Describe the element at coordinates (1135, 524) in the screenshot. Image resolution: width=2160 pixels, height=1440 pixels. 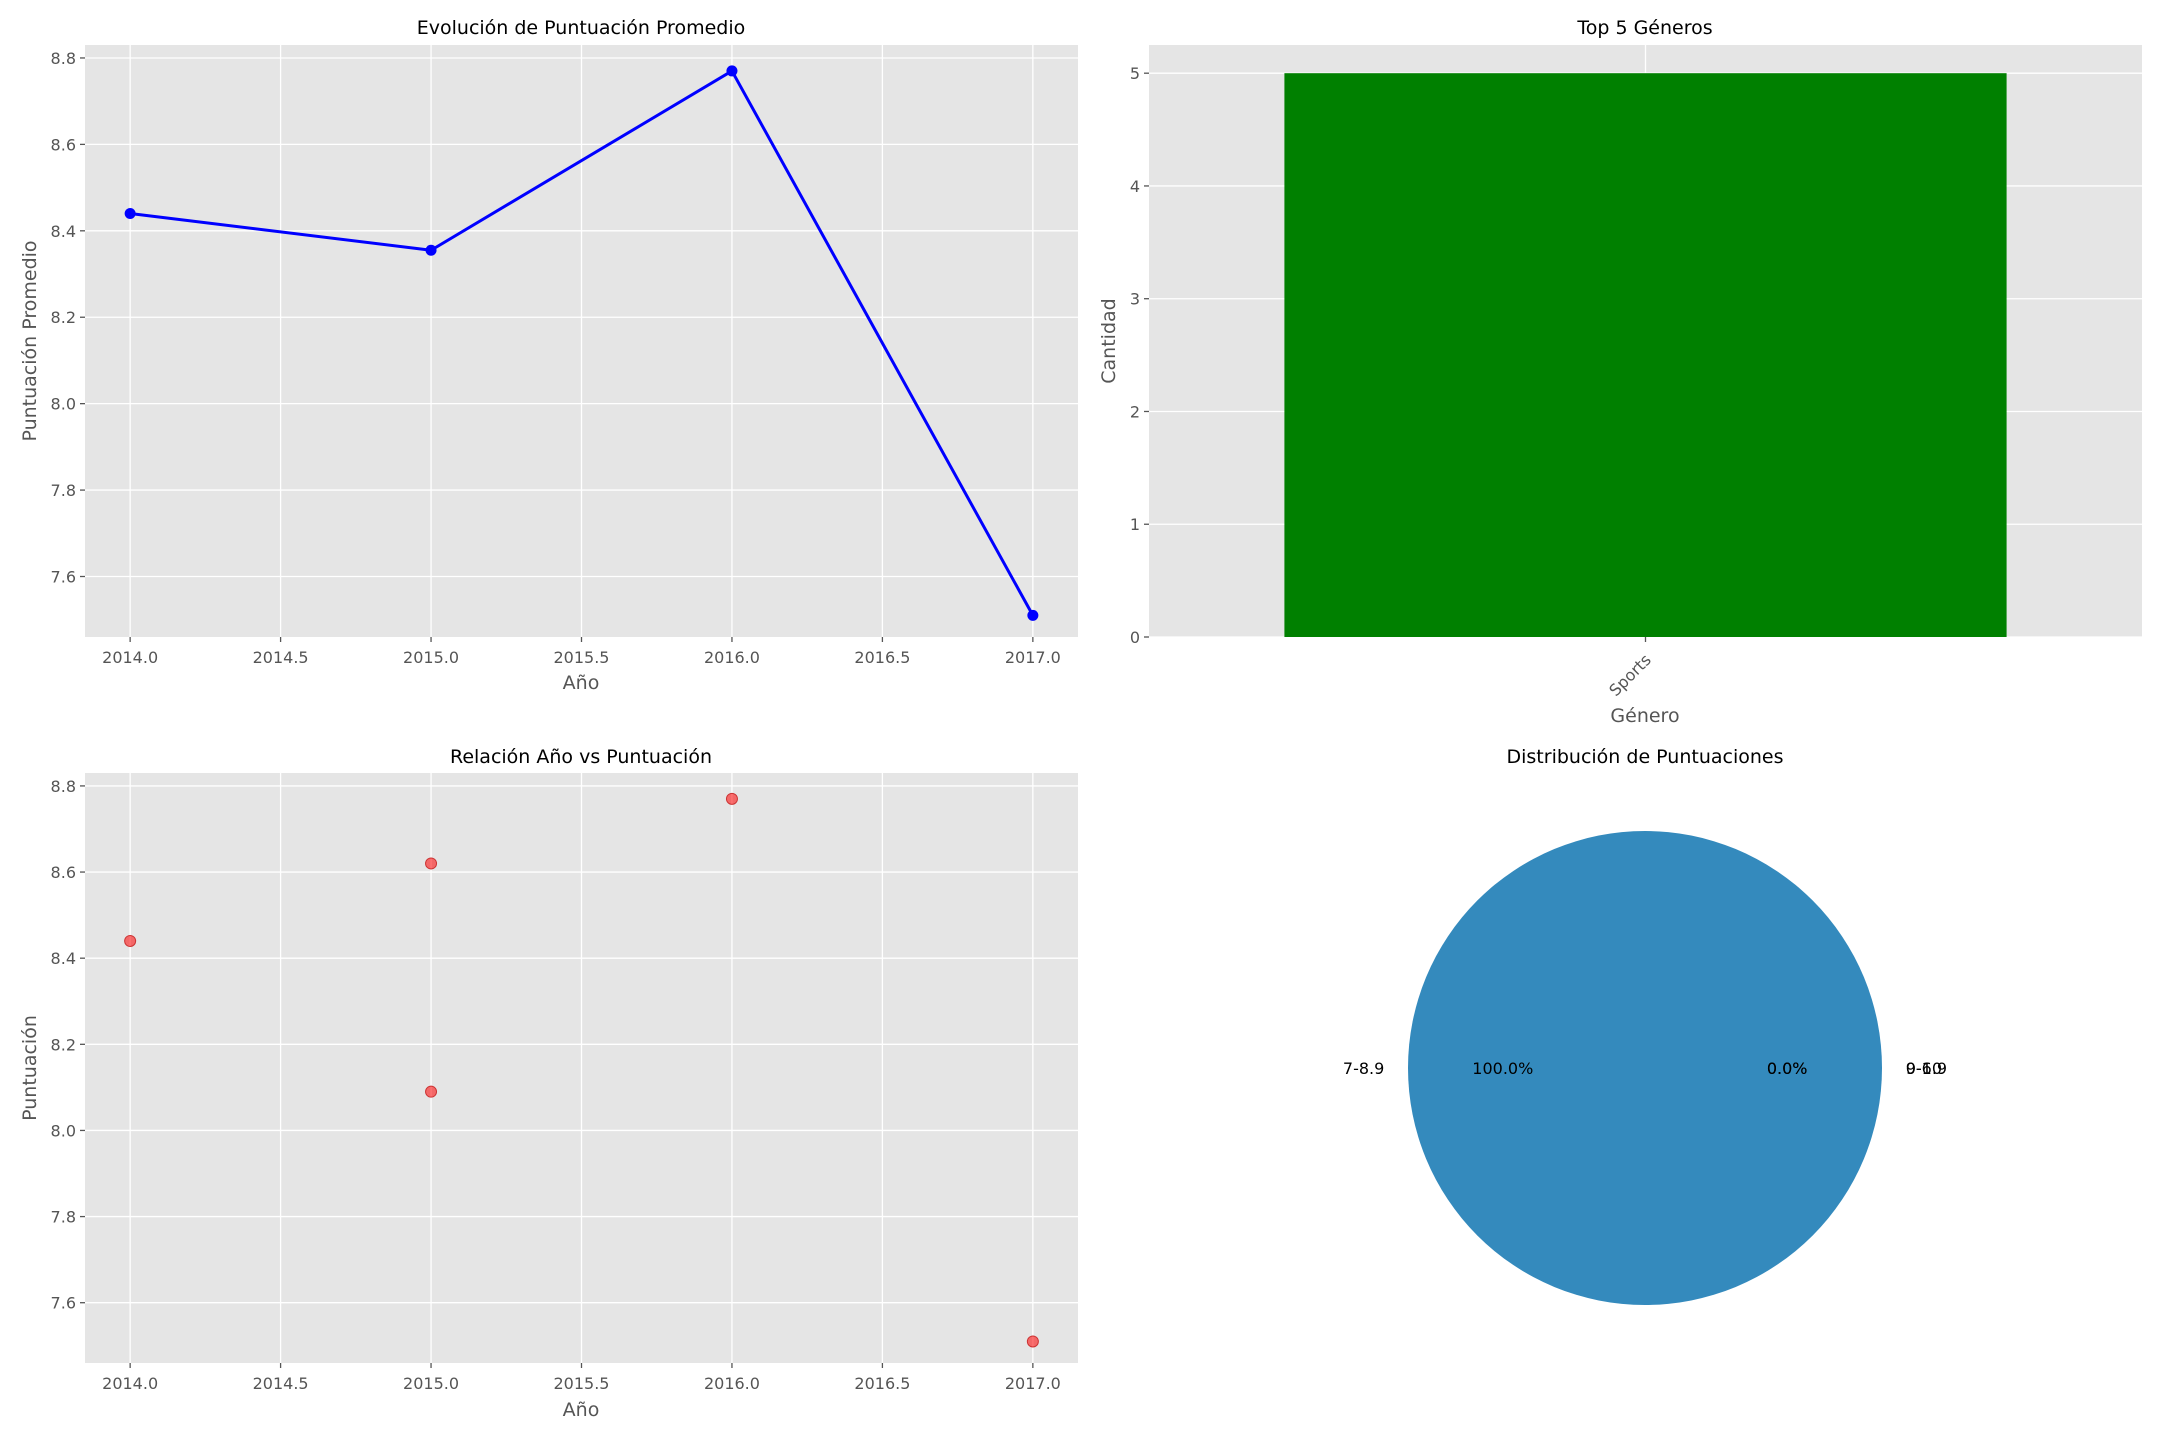
I see `y-tick-label: 1` at that location.